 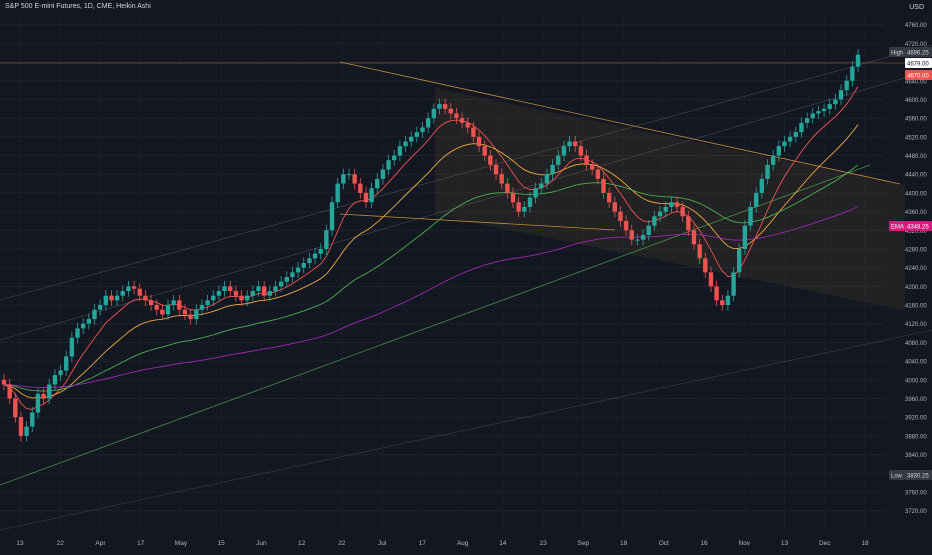 What do you see at coordinates (382, 543) in the screenshot?
I see `x-tick-label: Jul` at bounding box center [382, 543].